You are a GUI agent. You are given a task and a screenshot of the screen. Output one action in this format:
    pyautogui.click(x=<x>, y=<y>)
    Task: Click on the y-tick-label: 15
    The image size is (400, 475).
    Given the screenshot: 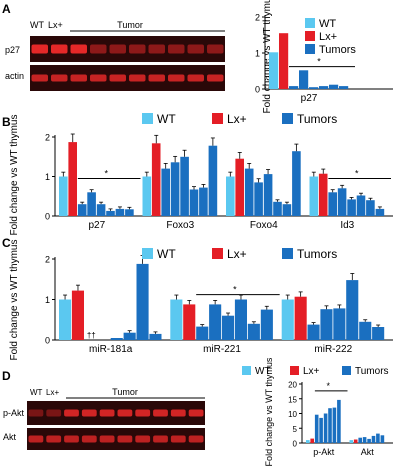 What is the action you would take?
    pyautogui.click(x=292, y=399)
    